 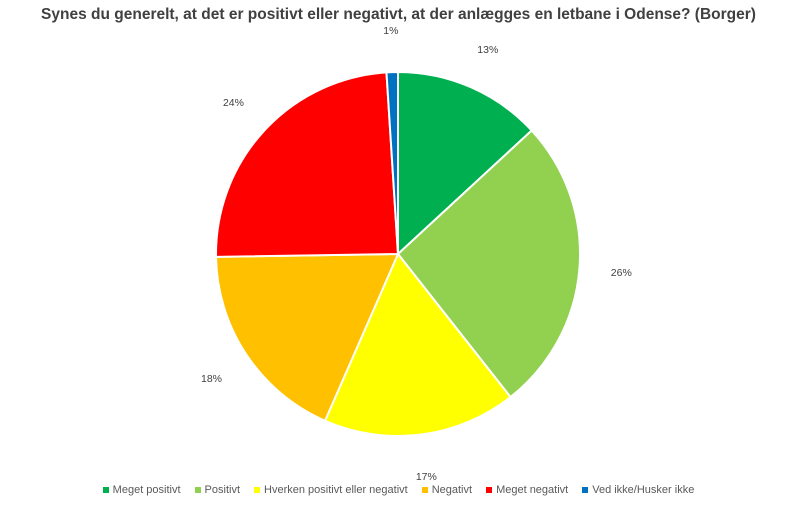 What do you see at coordinates (336, 490) in the screenshot?
I see `legend-label-hverken: Hverken positivt eller negativt` at bounding box center [336, 490].